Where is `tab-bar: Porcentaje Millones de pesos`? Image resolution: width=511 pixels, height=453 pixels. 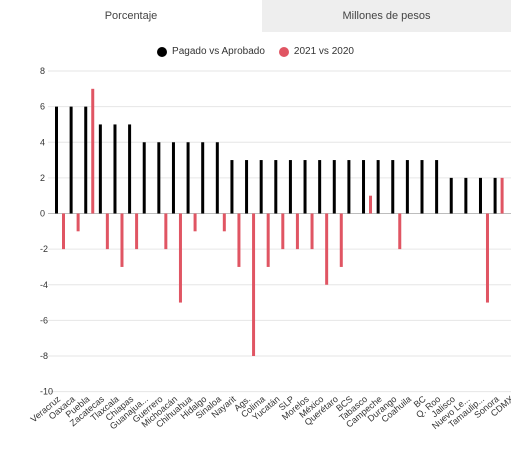 tab-bar: Porcentaje Millones de pesos is located at coordinates (255, 16).